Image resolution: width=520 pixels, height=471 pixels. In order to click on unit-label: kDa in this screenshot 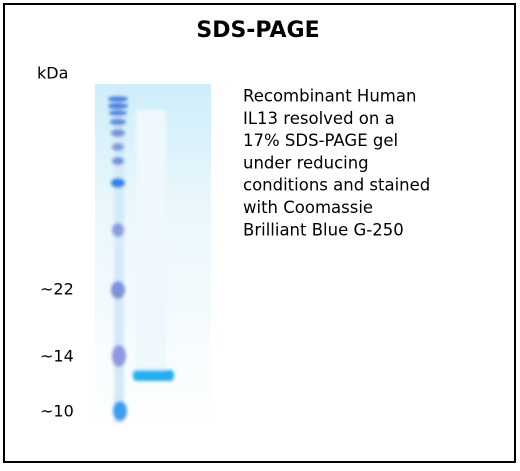, I will do `click(52, 73)`.